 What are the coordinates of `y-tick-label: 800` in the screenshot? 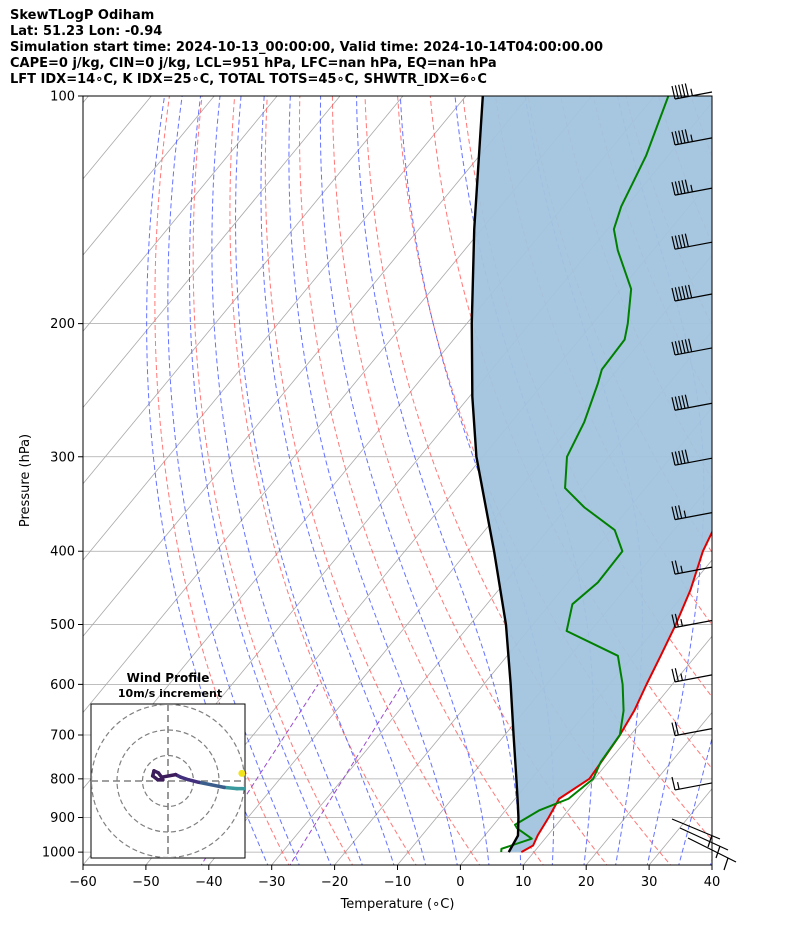 It's located at (62, 779).